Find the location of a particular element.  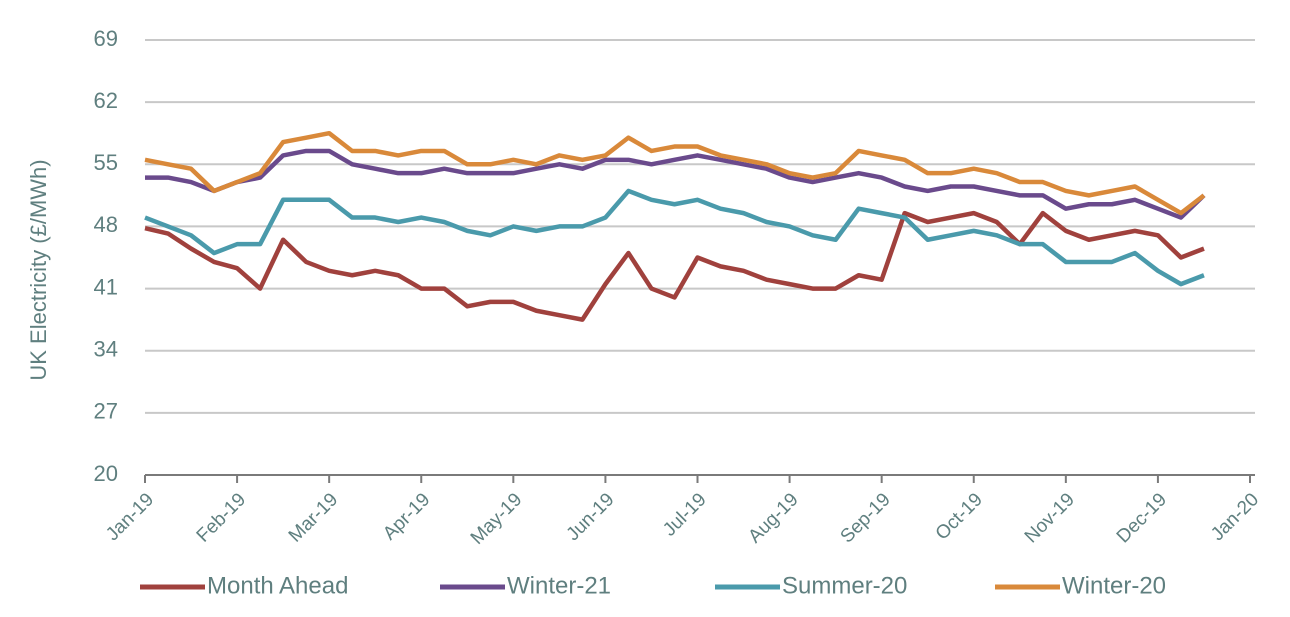

y-tick-label: 62 is located at coordinates (106, 100).